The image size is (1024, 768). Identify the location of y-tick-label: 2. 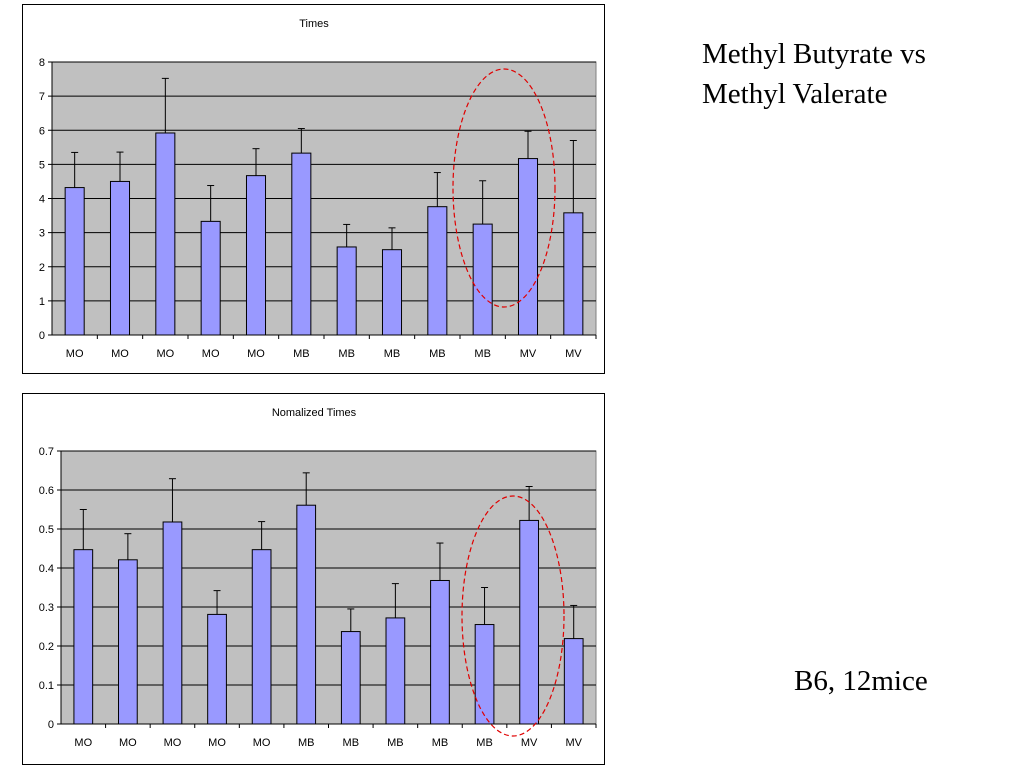
(42, 268).